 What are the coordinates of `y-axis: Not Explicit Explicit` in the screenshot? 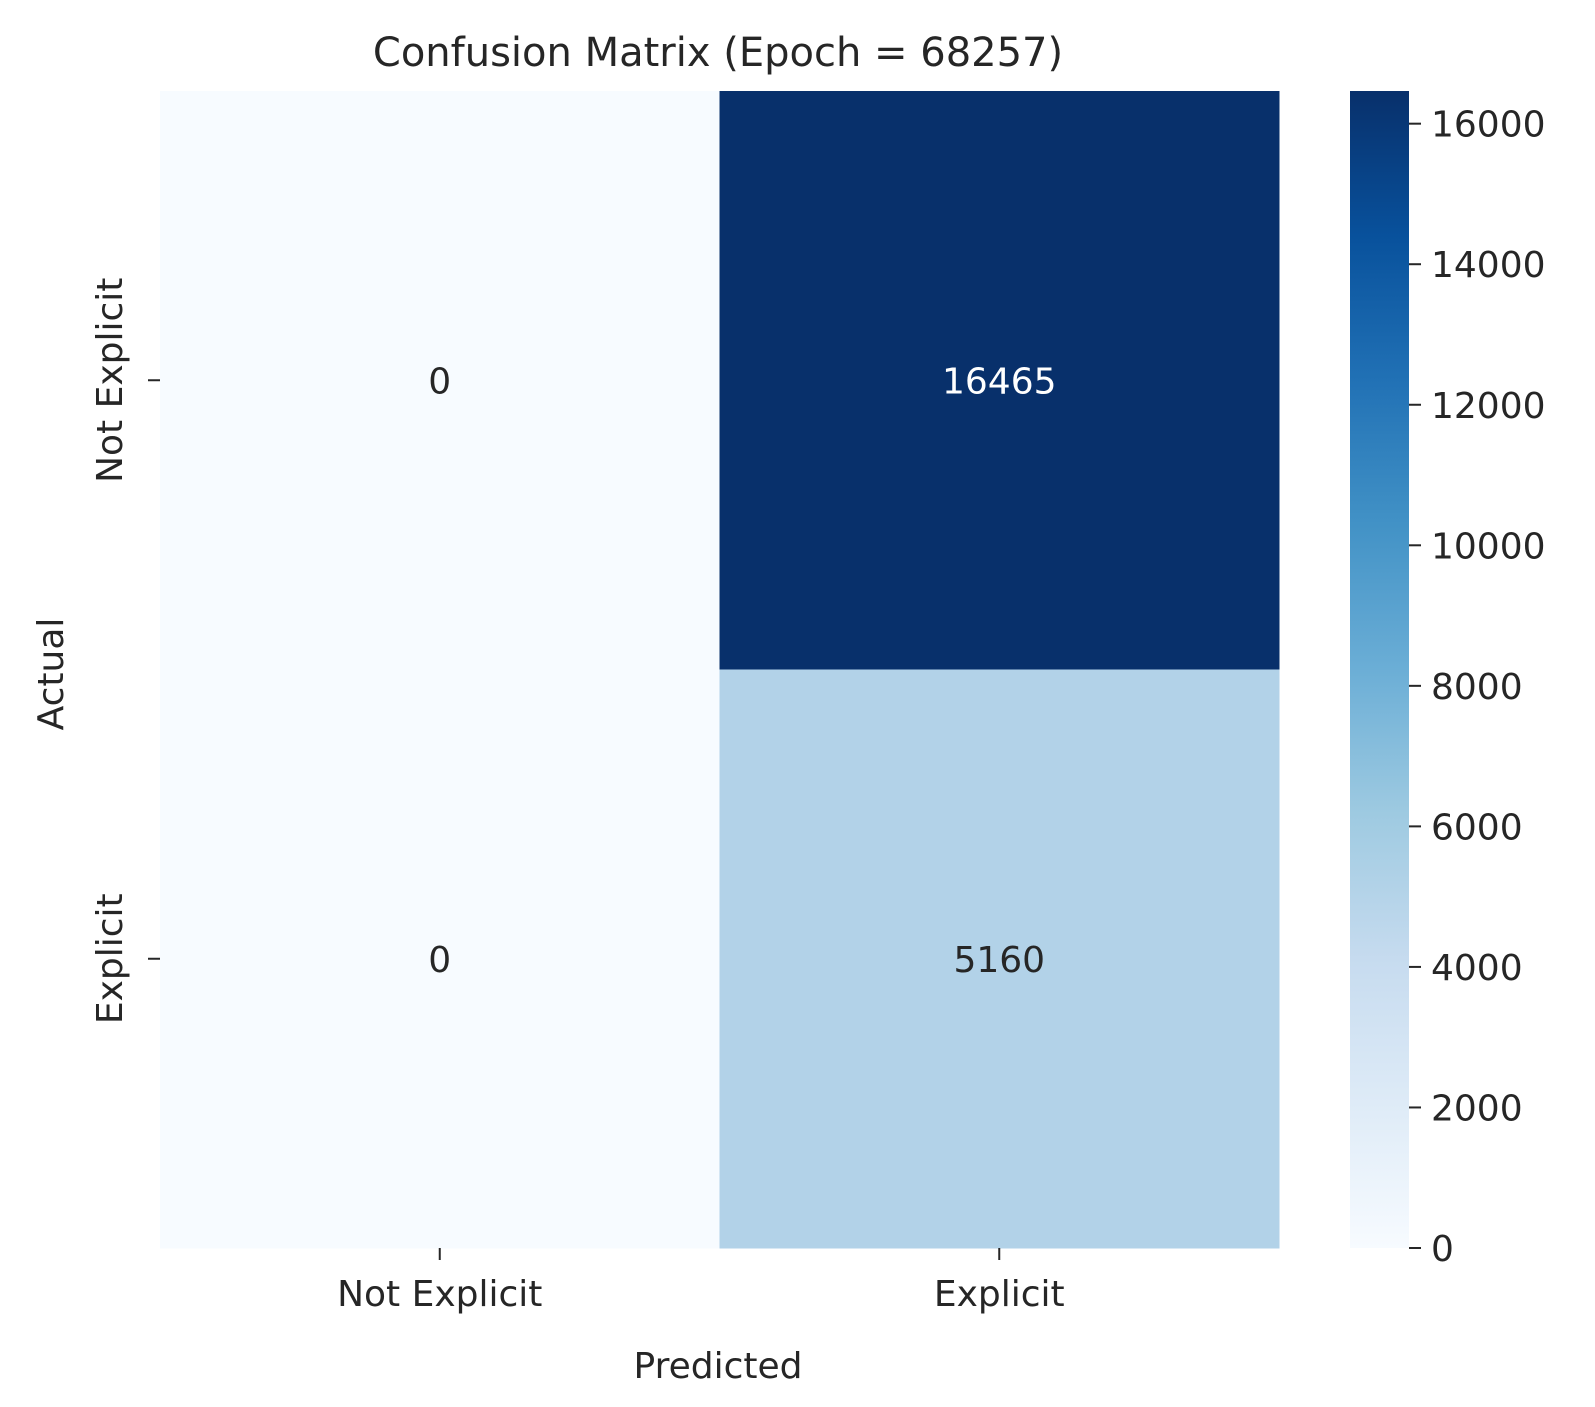 It's located at (125, 651).